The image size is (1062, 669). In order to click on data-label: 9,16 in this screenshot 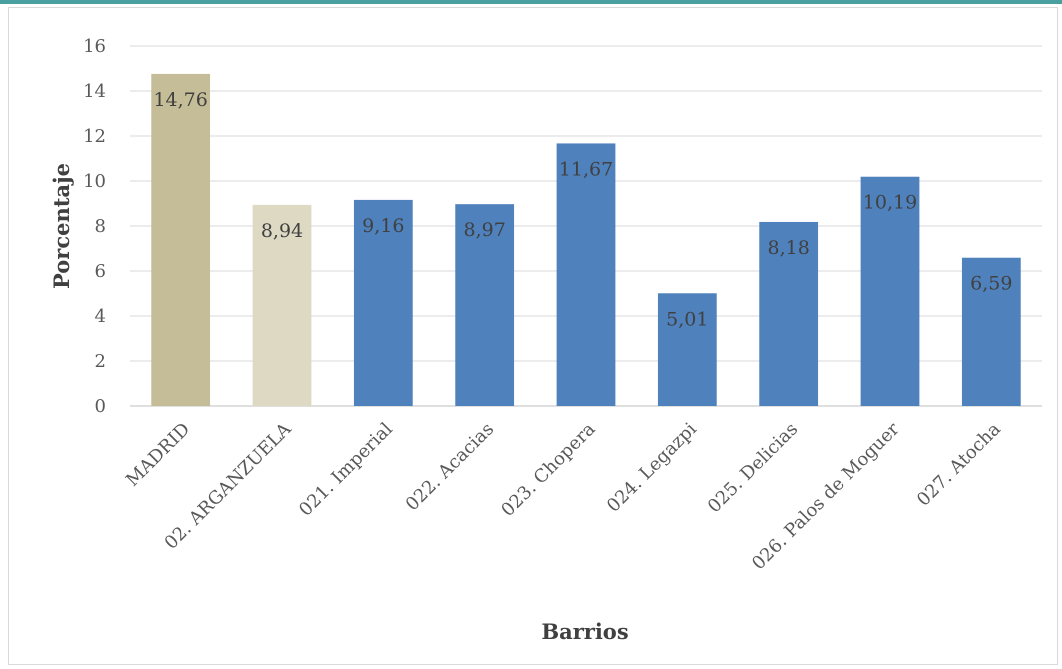, I will do `click(383, 226)`.